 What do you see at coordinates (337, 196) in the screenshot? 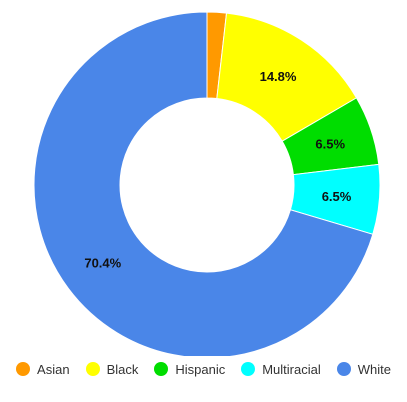
I see `data-label-multiracial: 6.5%` at bounding box center [337, 196].